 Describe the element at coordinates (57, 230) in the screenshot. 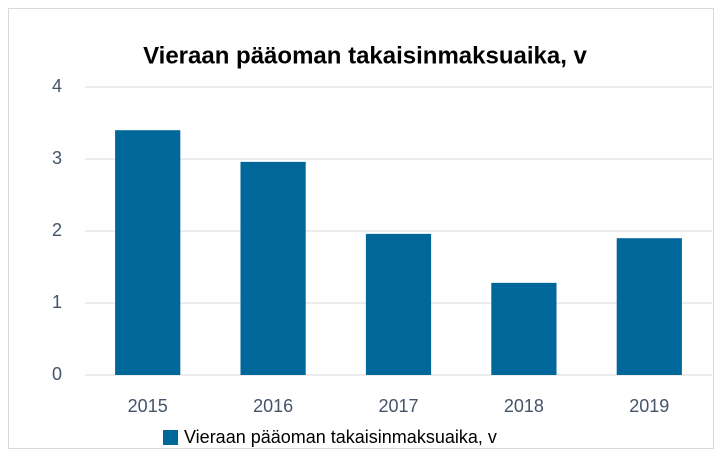

I see `y-tick-label: 2` at that location.